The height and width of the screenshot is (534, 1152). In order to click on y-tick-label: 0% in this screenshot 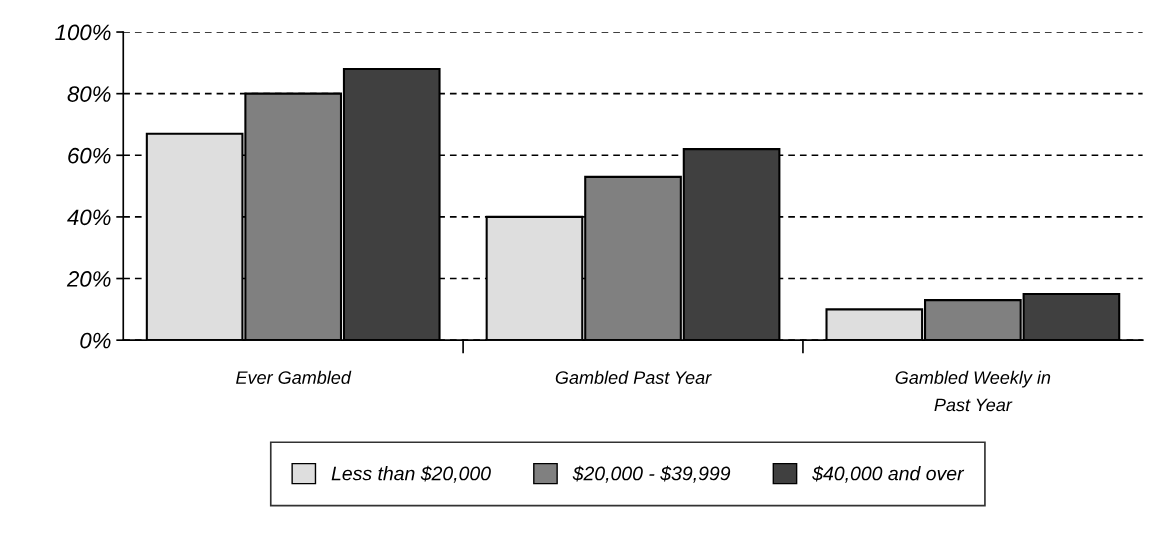, I will do `click(95, 340)`.